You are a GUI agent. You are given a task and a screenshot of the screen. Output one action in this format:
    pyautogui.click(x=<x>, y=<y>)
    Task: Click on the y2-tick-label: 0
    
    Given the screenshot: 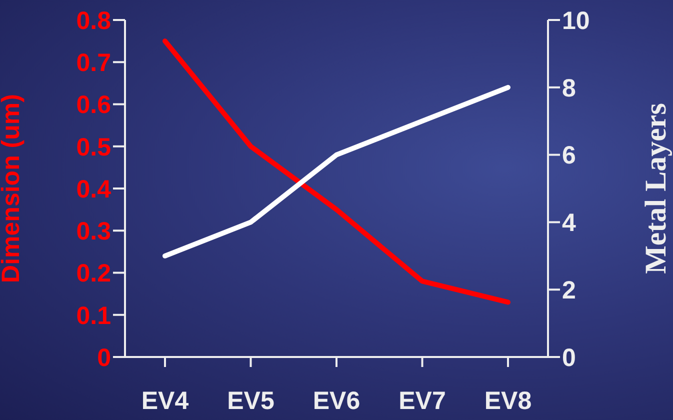 What is the action you would take?
    pyautogui.click(x=569, y=358)
    